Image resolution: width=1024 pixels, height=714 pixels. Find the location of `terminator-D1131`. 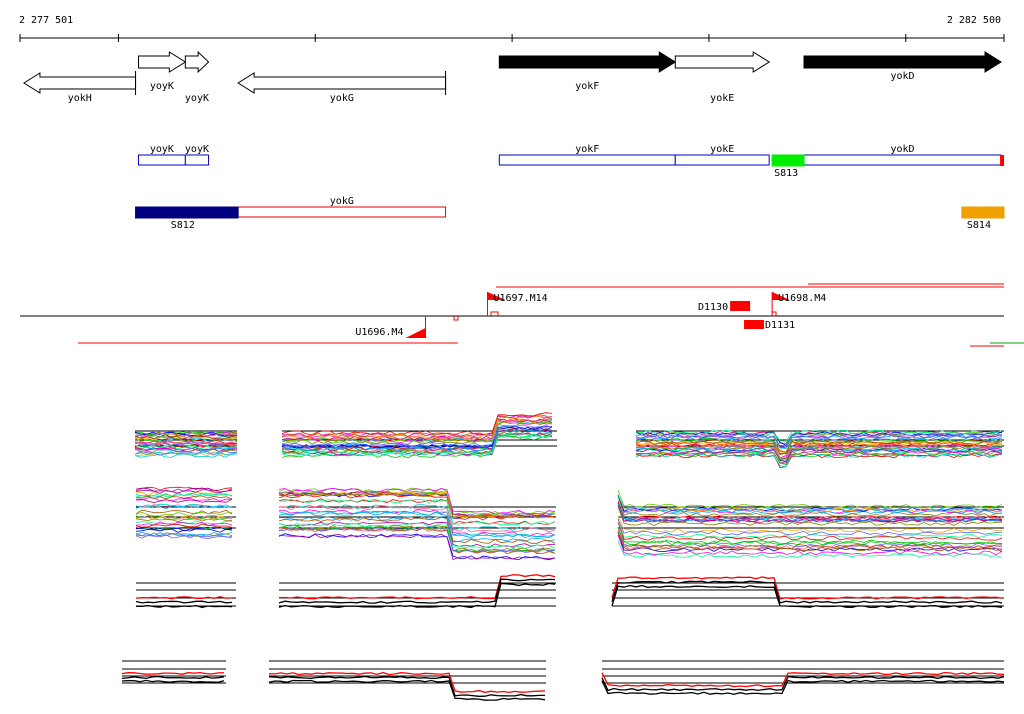

terminator-D1131 is located at coordinates (754, 324).